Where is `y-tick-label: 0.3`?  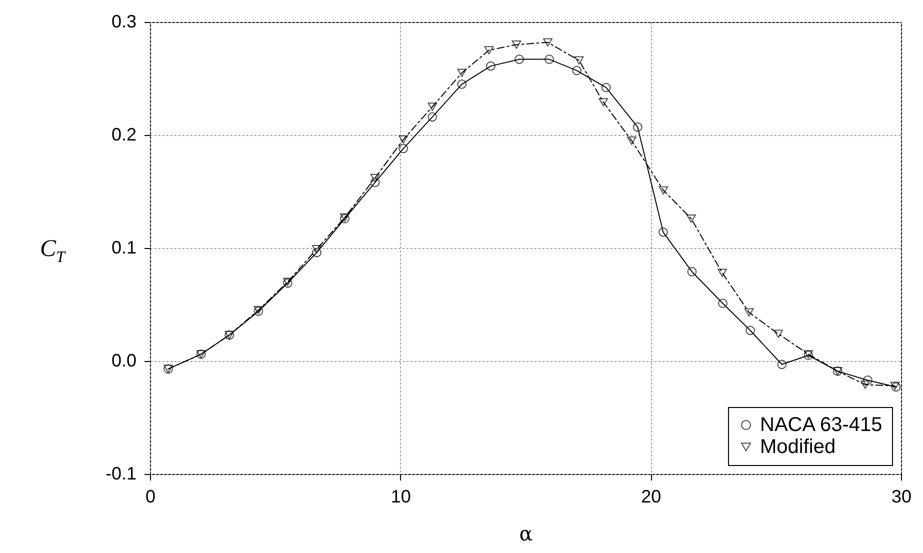 y-tick-label: 0.3 is located at coordinates (123, 22).